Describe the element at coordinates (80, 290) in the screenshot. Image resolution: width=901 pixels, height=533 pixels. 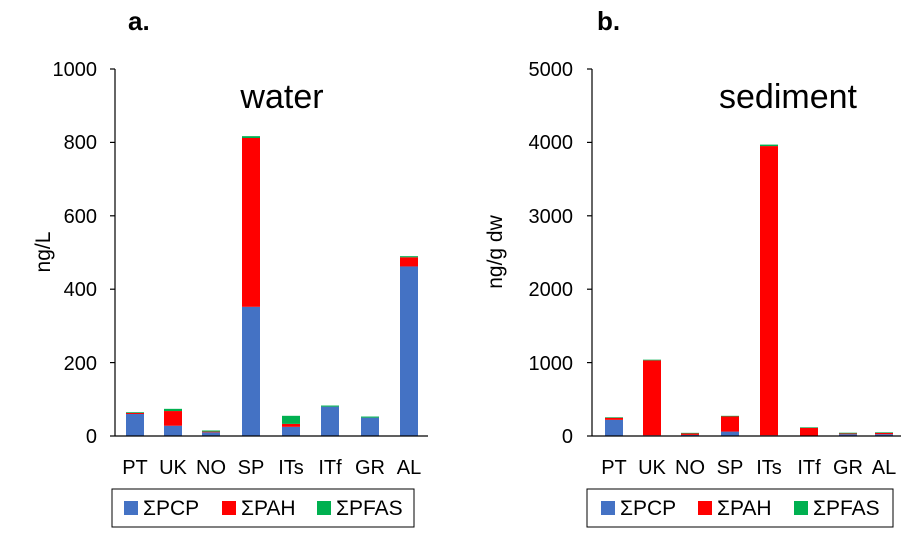
I see `y-tick-label: 400` at that location.